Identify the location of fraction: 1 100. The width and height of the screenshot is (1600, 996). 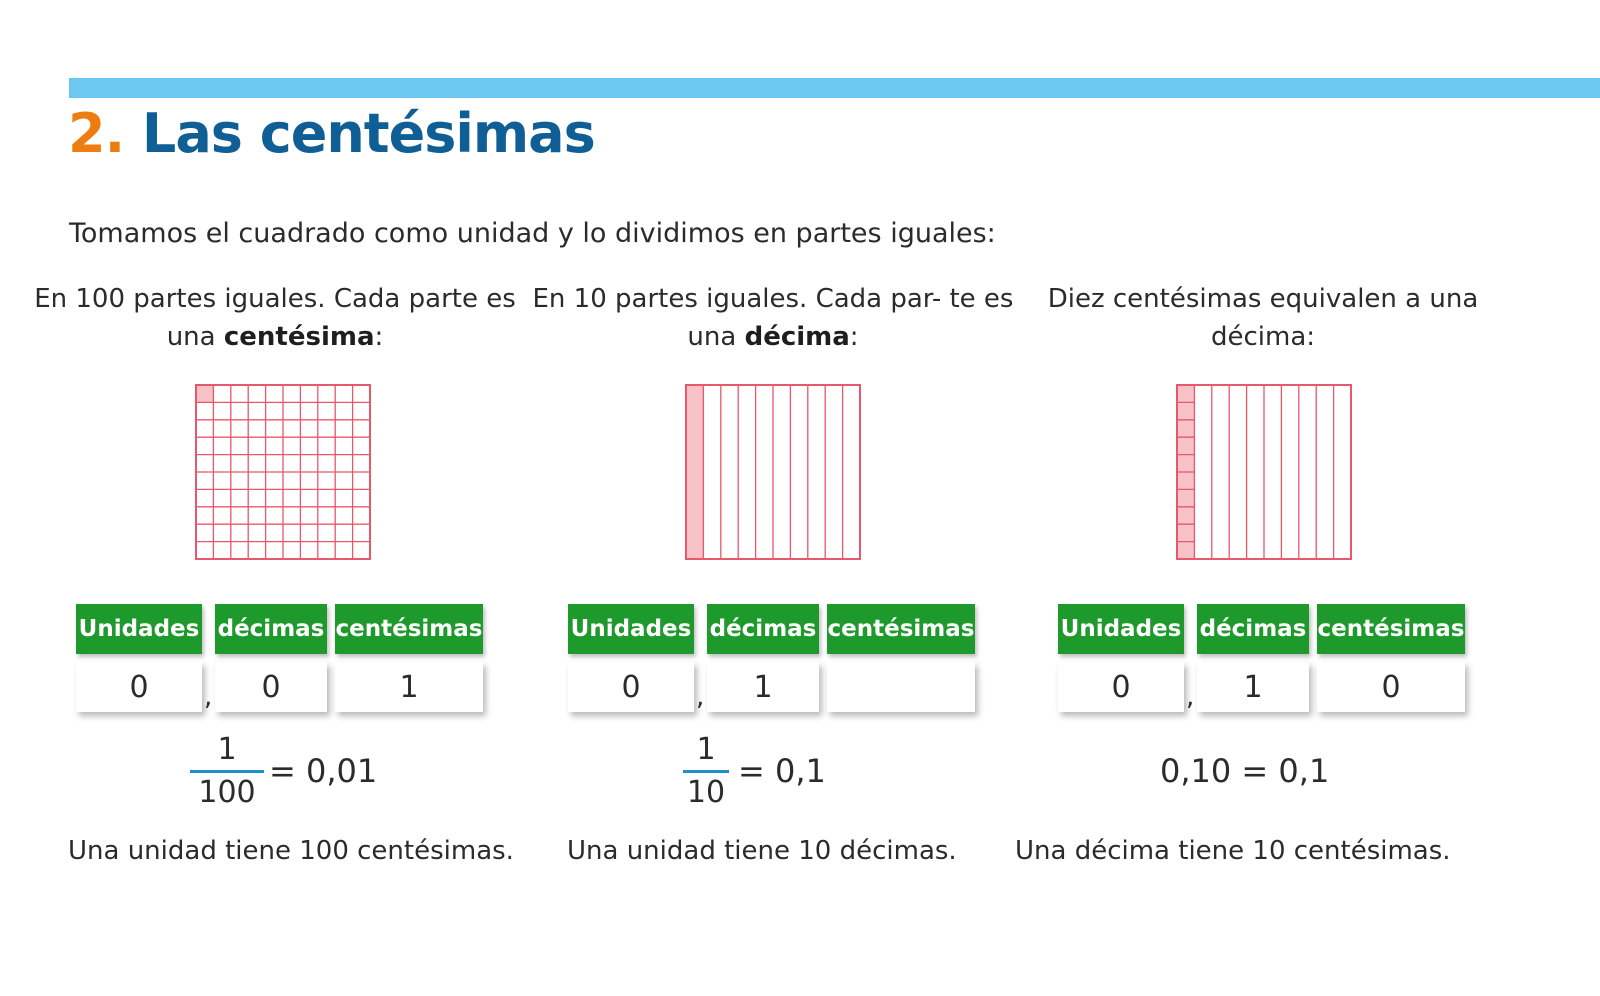
(227, 771).